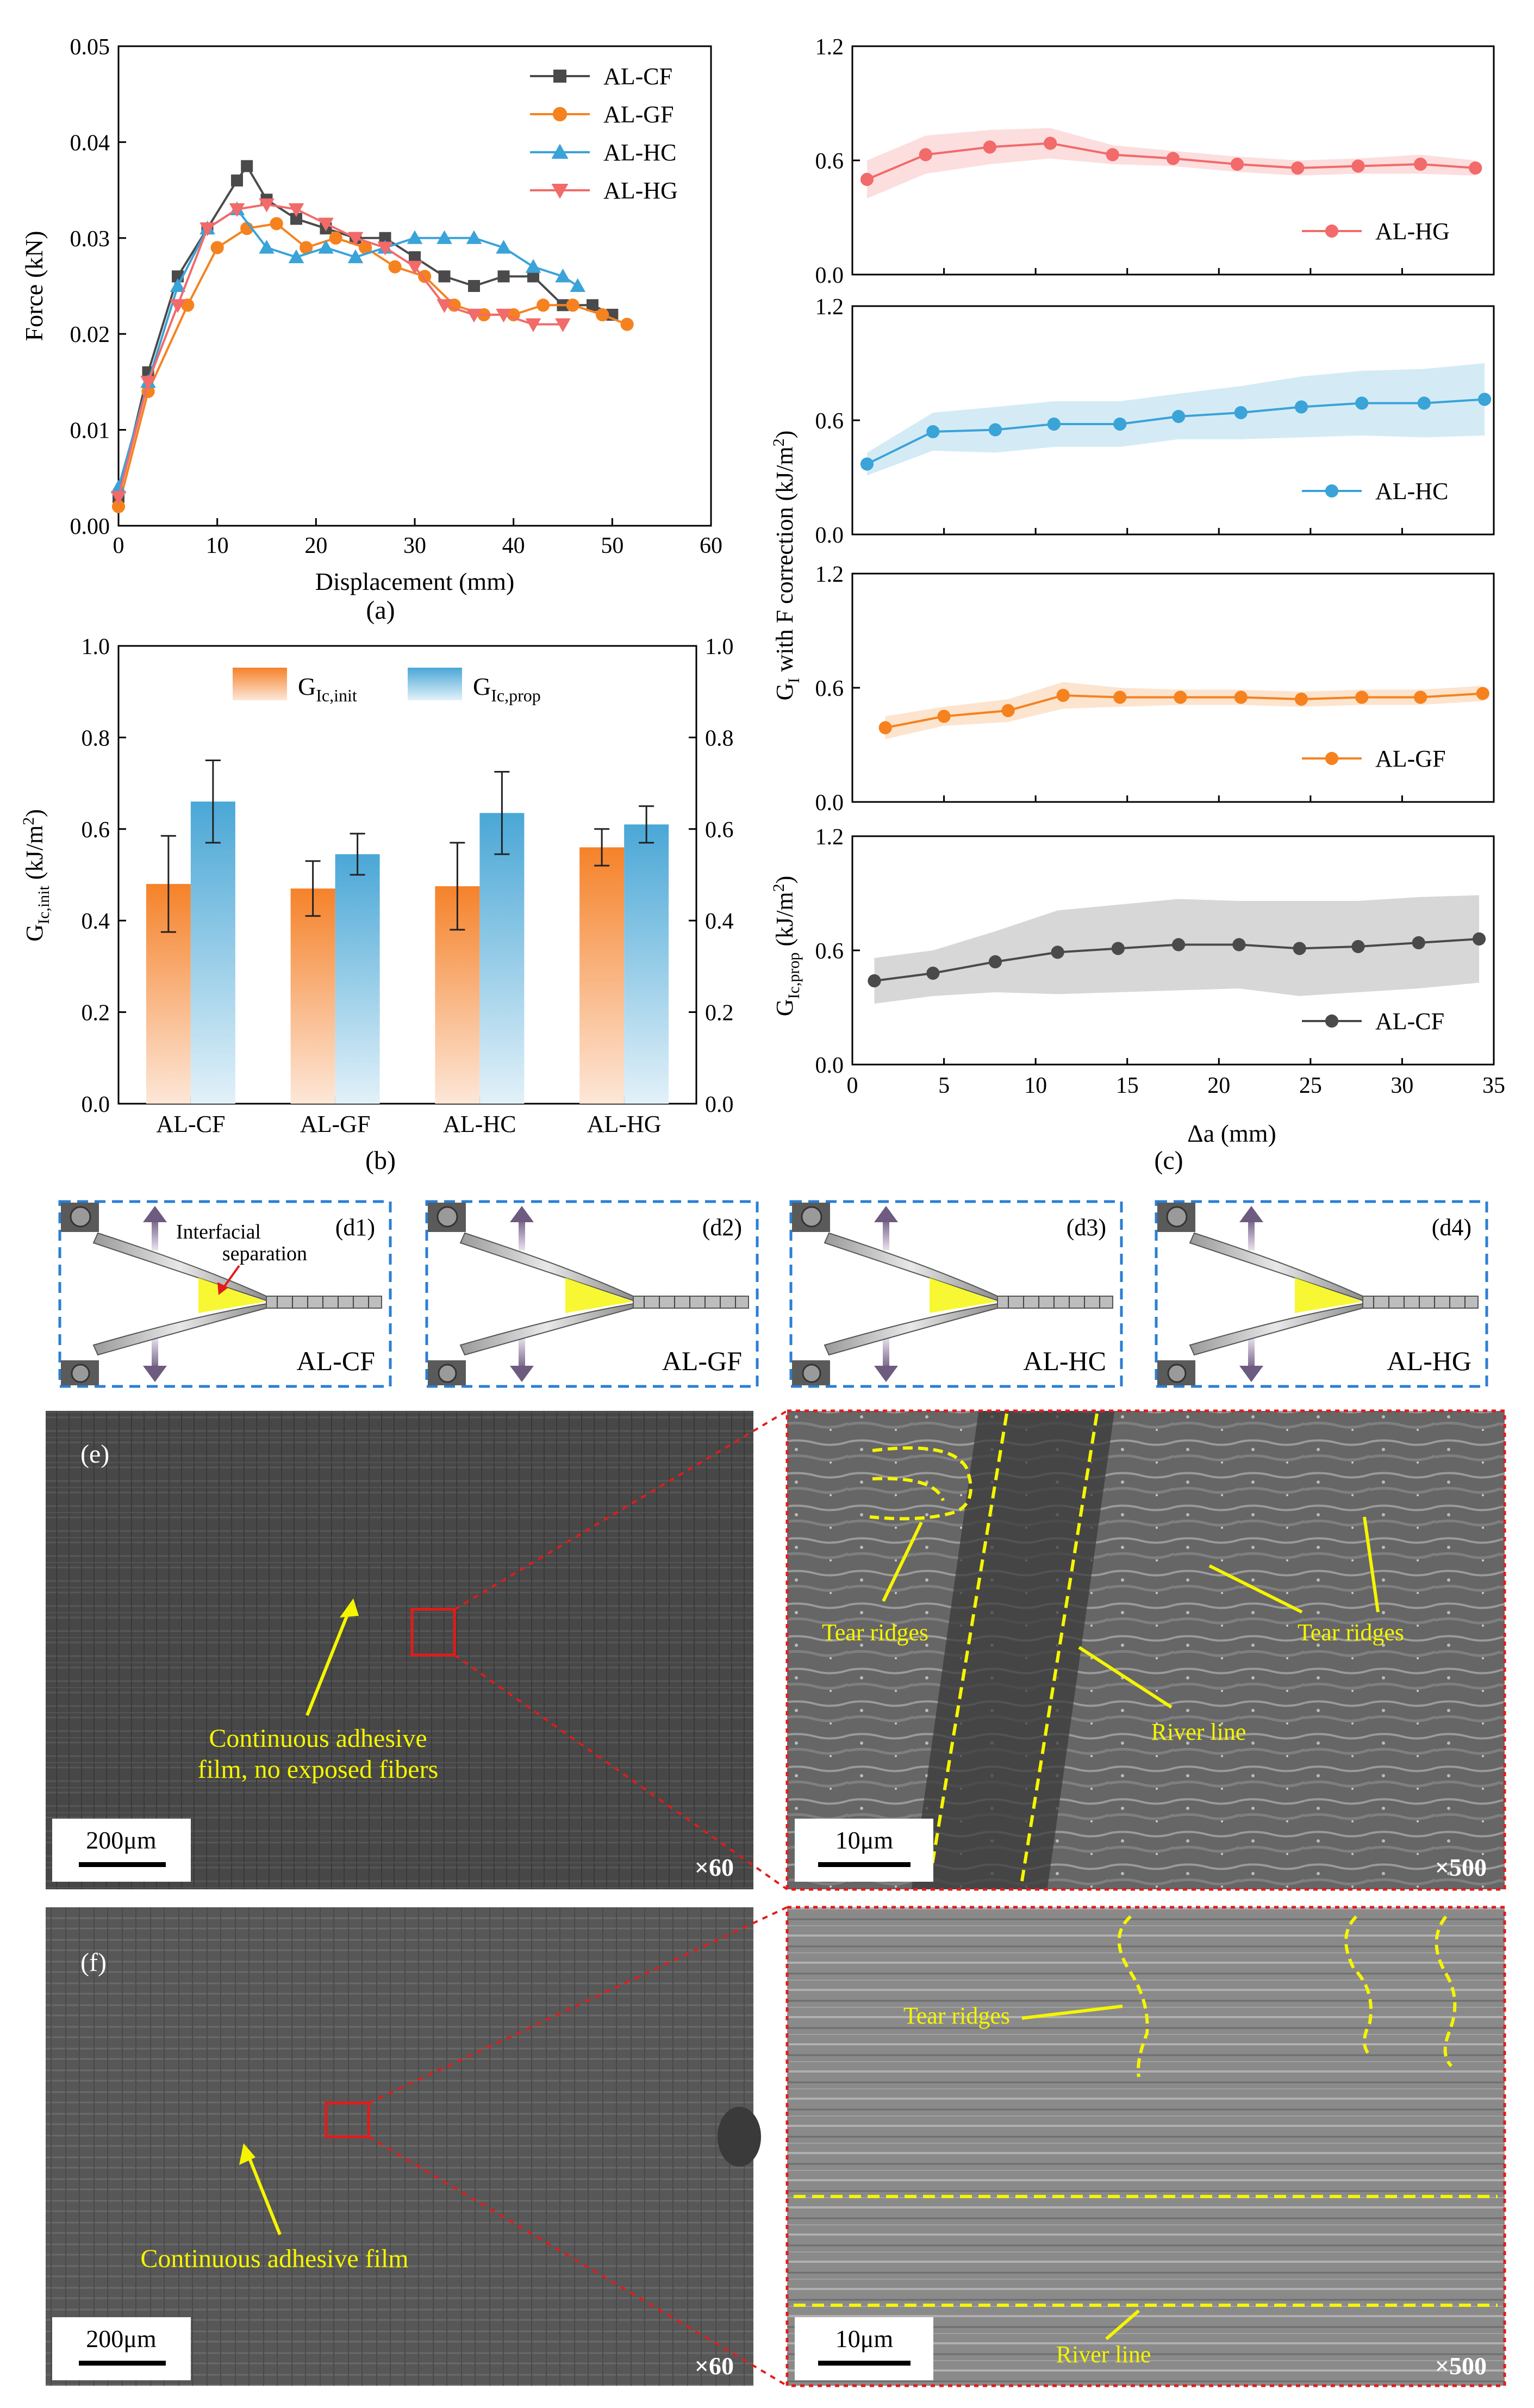  I want to click on legend-label: AL-HC, so click(639, 152).